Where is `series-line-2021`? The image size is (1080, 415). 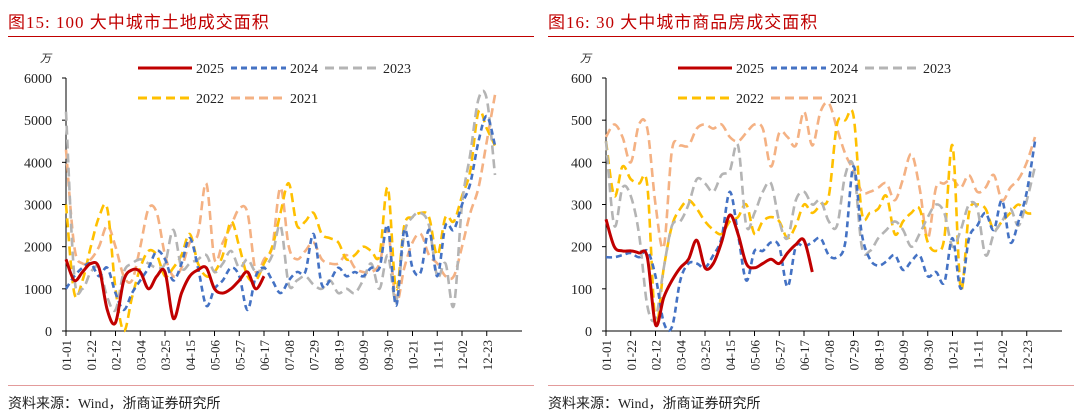
series-line-2021 is located at coordinates (820, 175).